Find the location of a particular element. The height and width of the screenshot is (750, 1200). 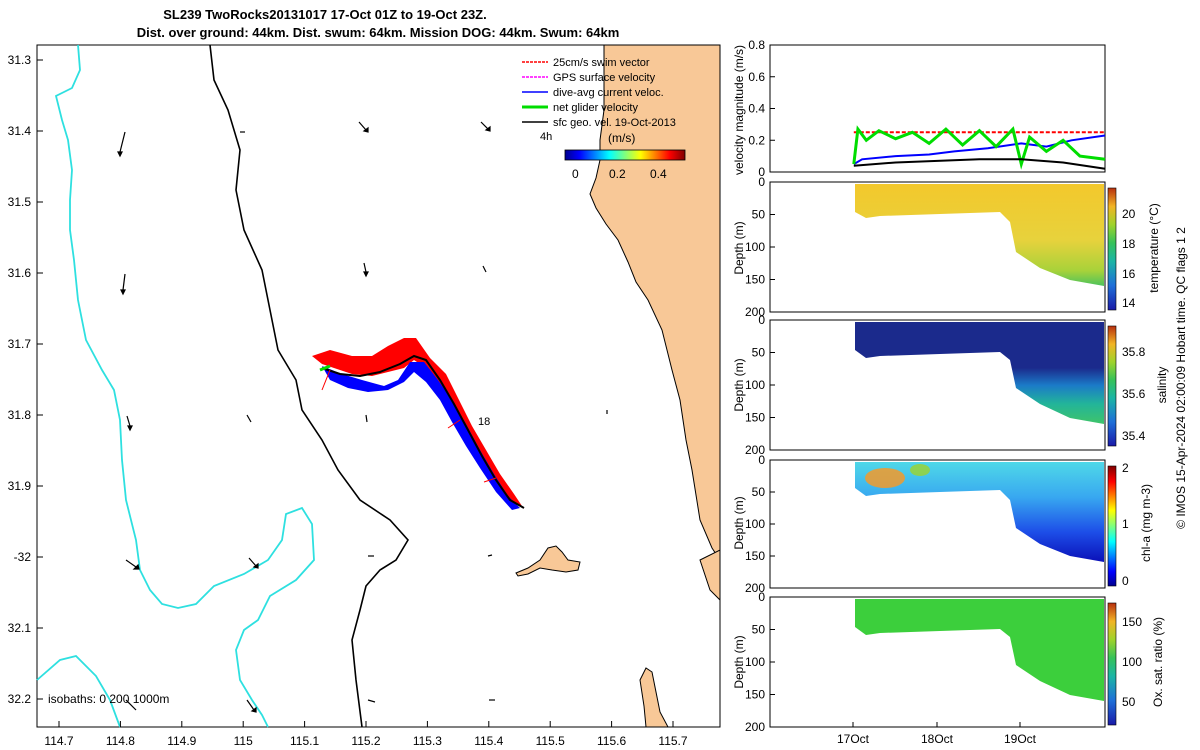

map-y-axis: 31.3 31.4 31.5 31.6 31.7 31.8 31.9 -32 32.1 32.2 is located at coordinates (25, 379).